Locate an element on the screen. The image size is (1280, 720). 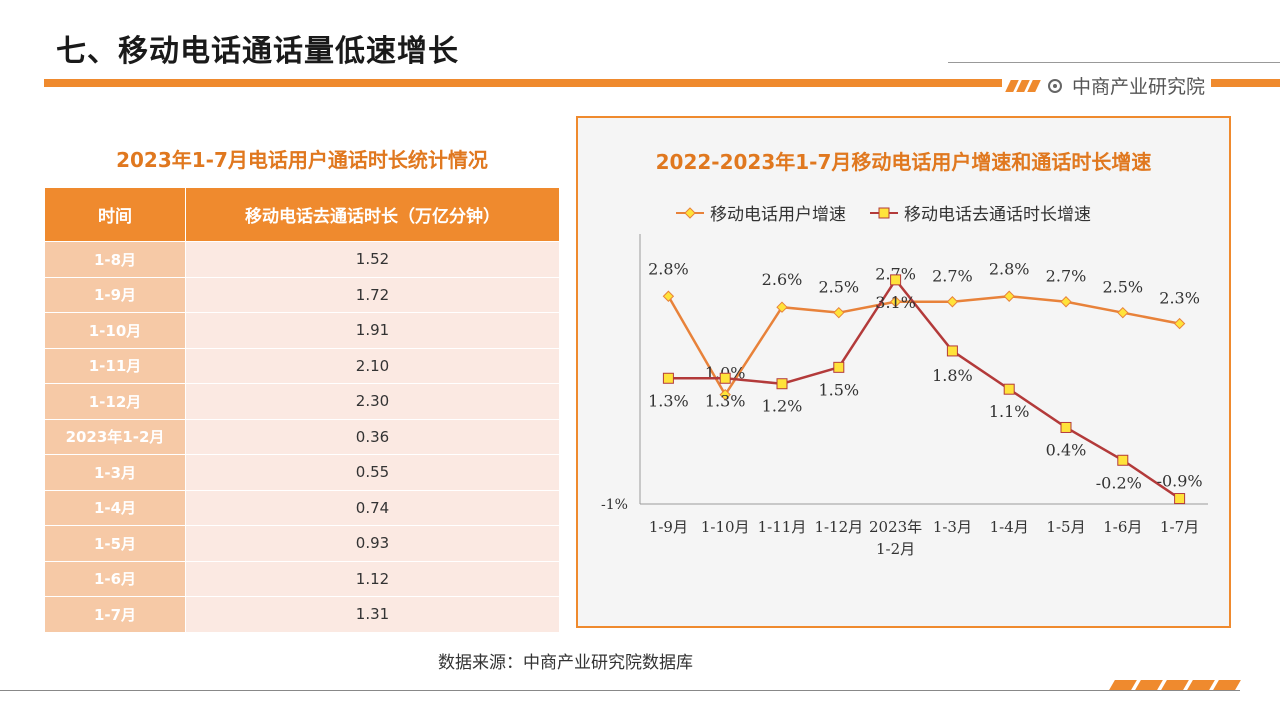
x-tick-label: 1-6月 is located at coordinates (1122, 527).